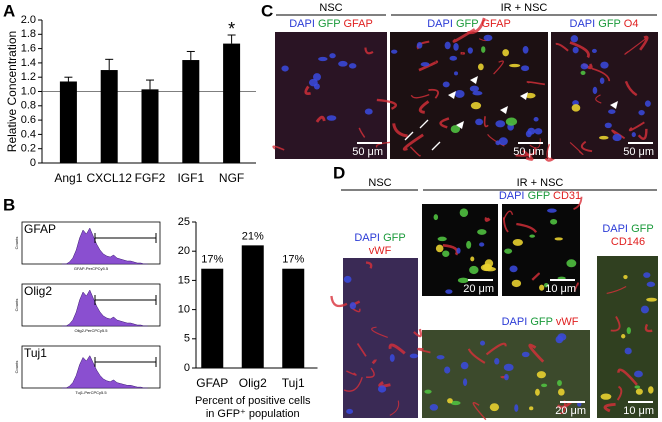 Image resolution: width=662 pixels, height=422 pixels. I want to click on panel-letter: B, so click(9, 204).